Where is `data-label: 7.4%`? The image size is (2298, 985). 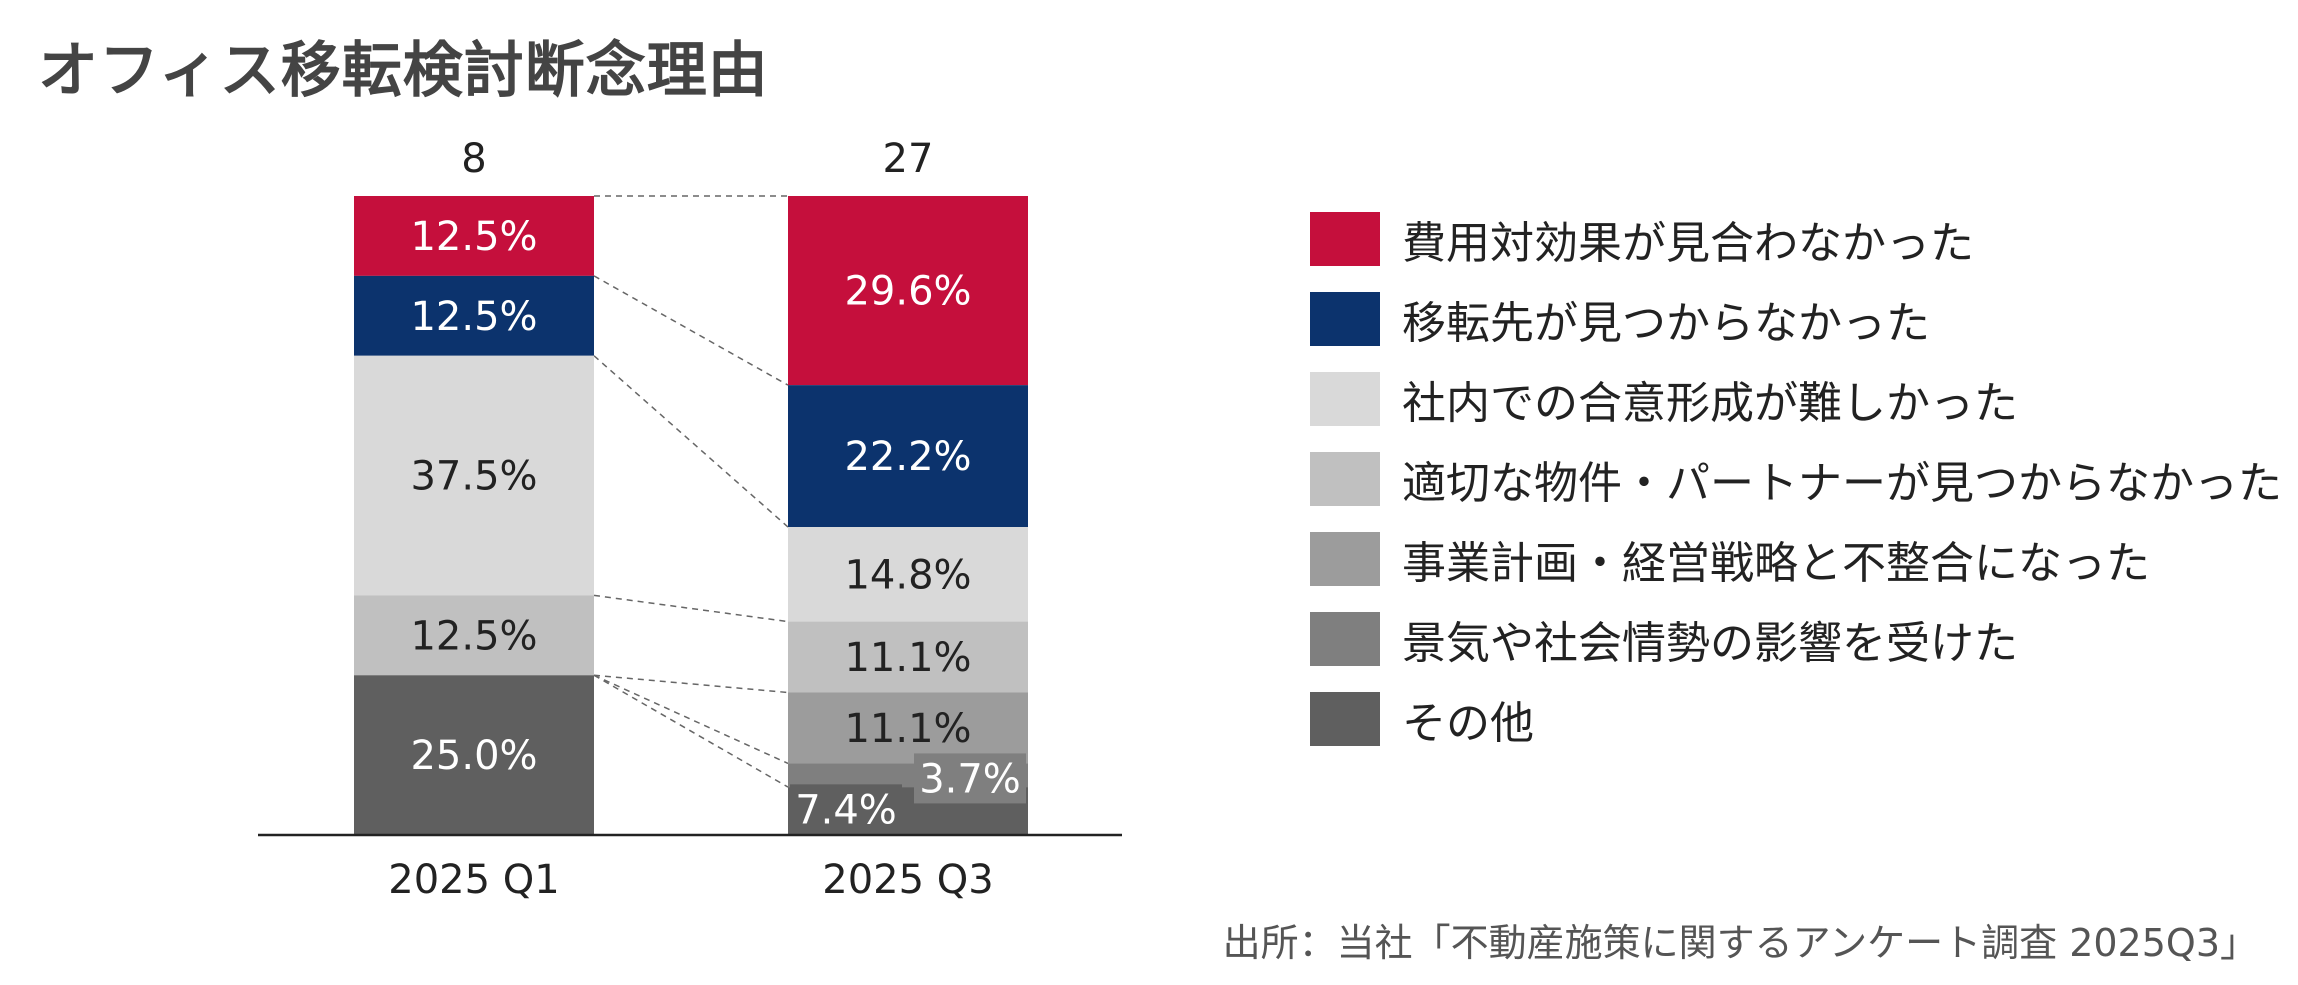
data-label: 7.4% is located at coordinates (846, 810).